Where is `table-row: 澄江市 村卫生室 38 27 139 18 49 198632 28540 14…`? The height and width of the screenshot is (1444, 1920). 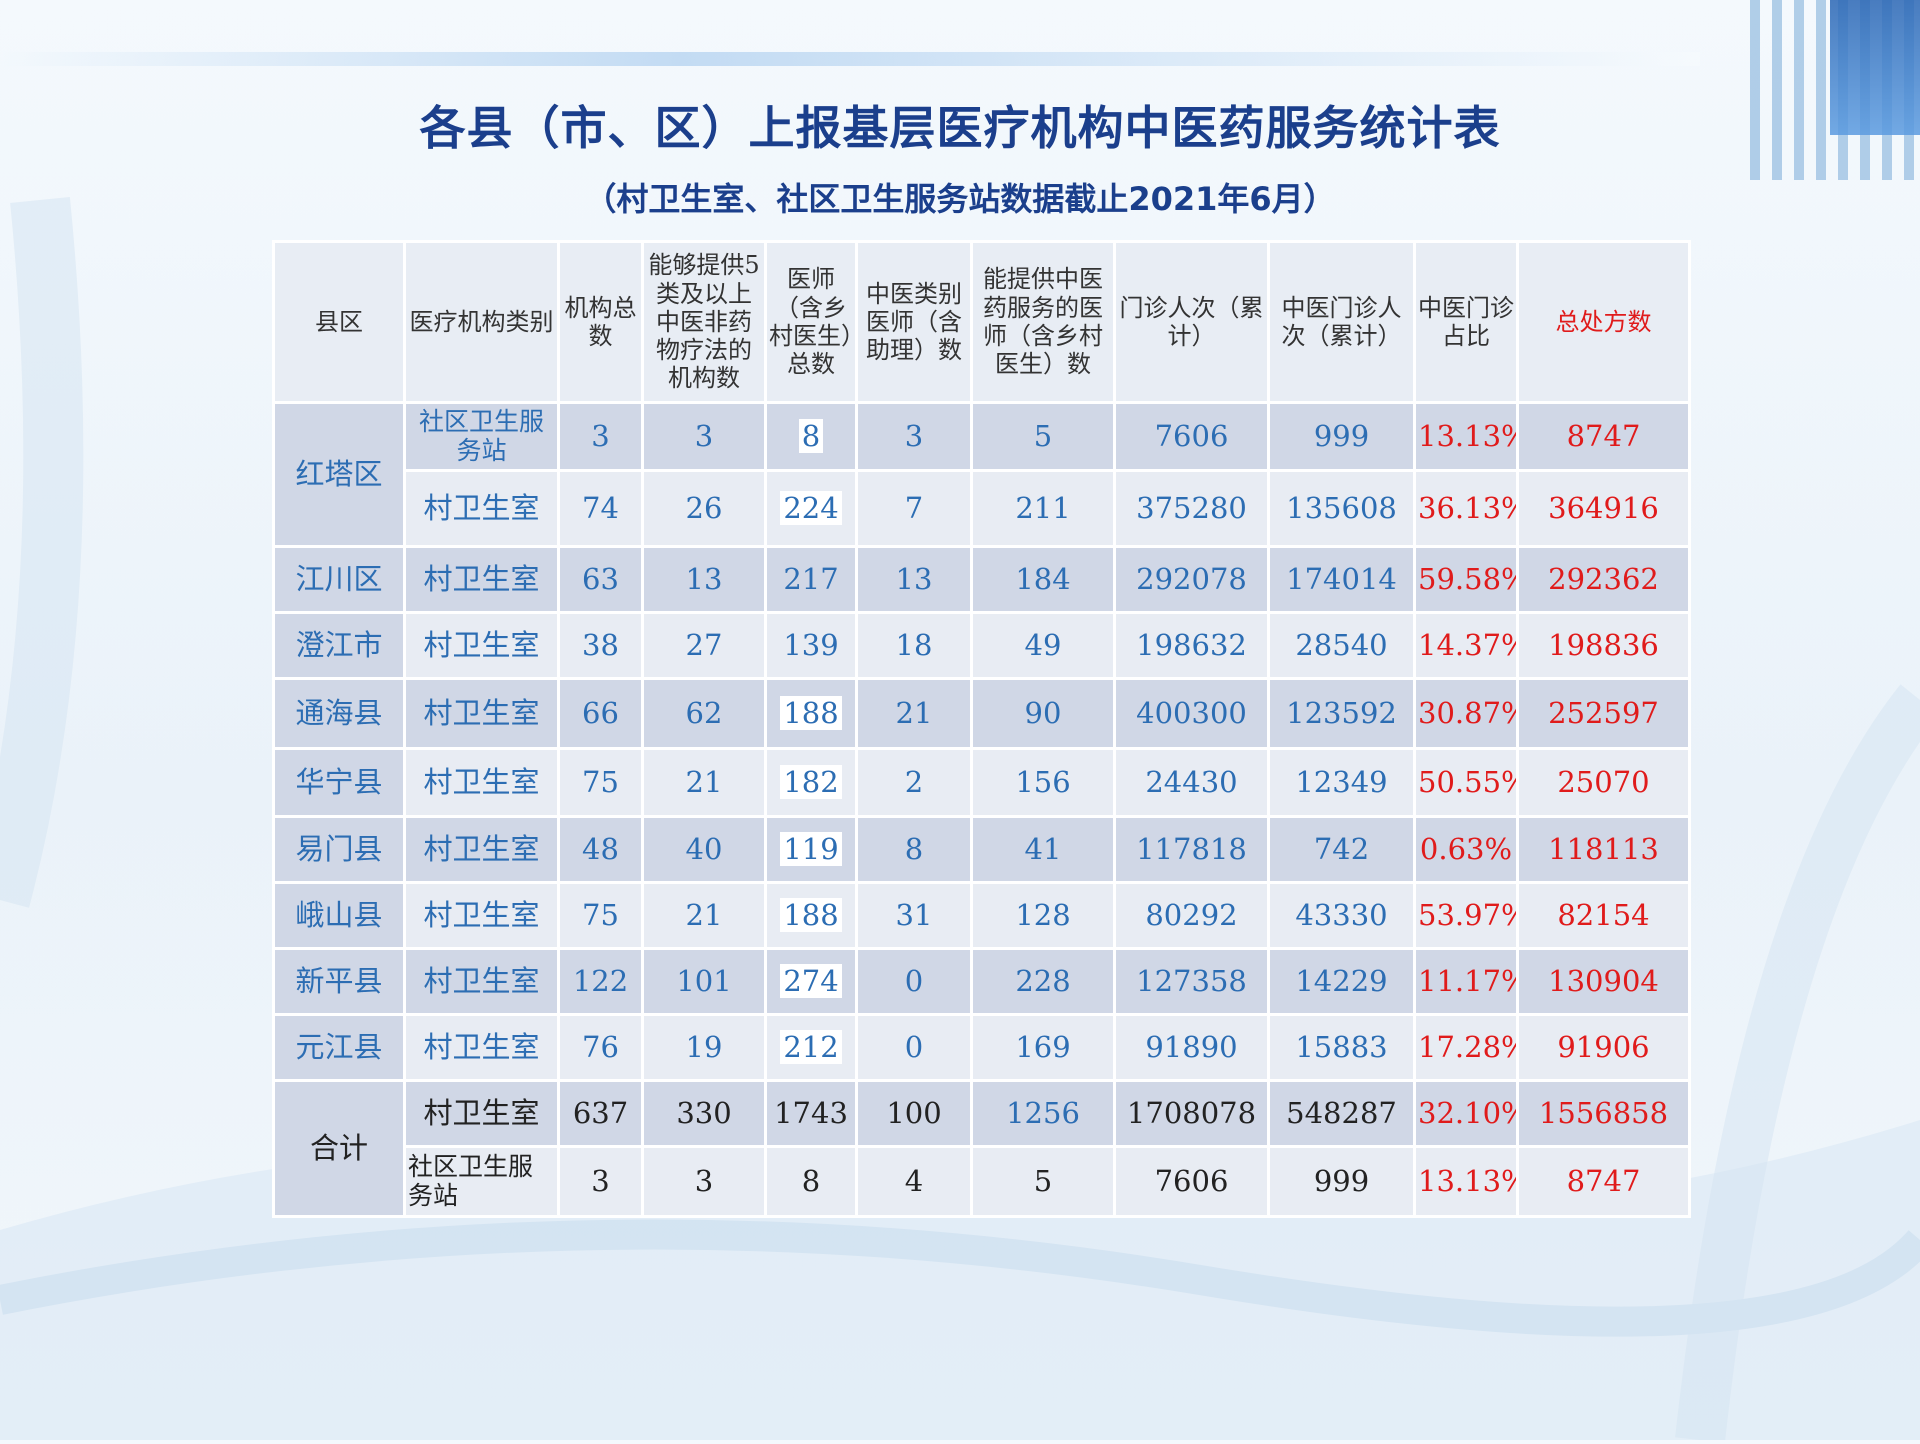 table-row: 澄江市 村卫生室 38 27 139 18 49 198632 28540 14… is located at coordinates (981, 645).